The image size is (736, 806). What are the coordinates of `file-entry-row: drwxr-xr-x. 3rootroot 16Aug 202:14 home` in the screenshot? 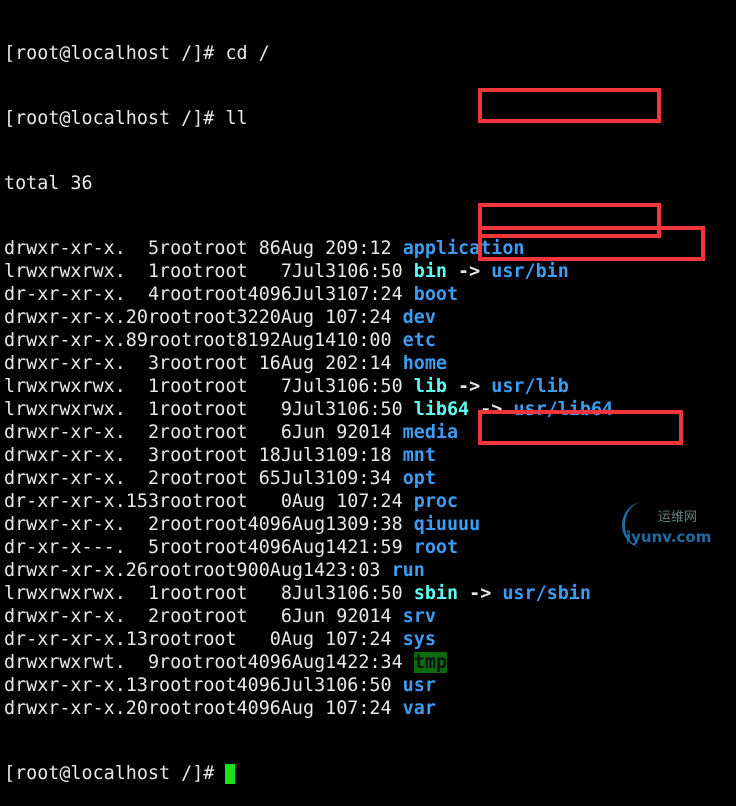 It's located at (308, 363).